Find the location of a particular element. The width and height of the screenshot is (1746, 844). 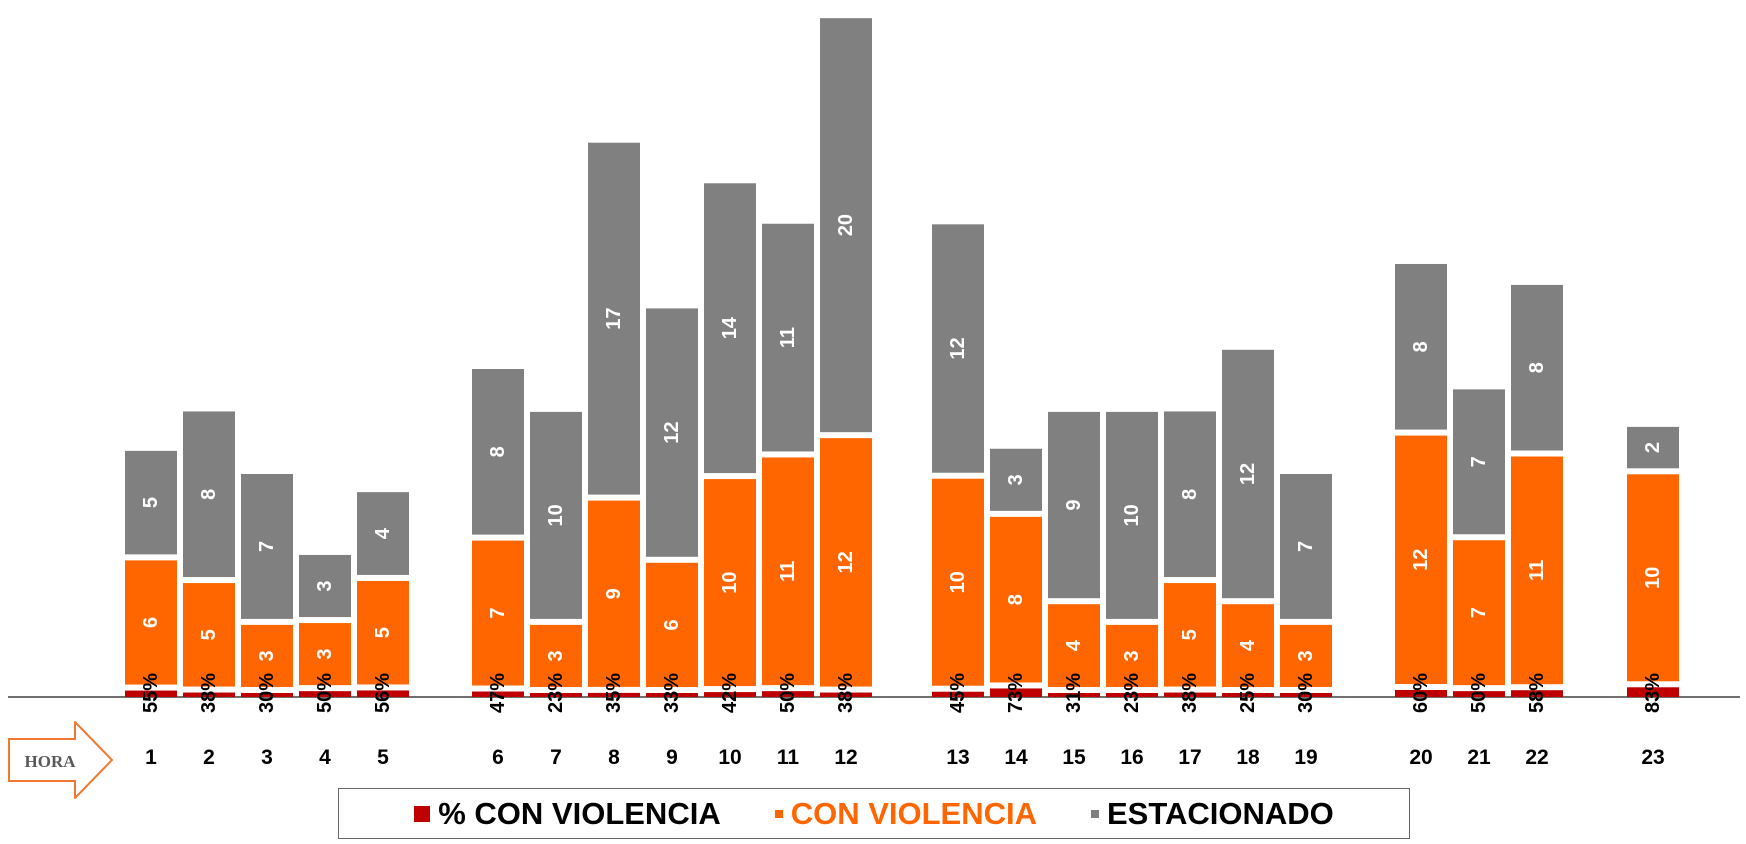

label-con-violencia-9: 6 is located at coordinates (672, 624).